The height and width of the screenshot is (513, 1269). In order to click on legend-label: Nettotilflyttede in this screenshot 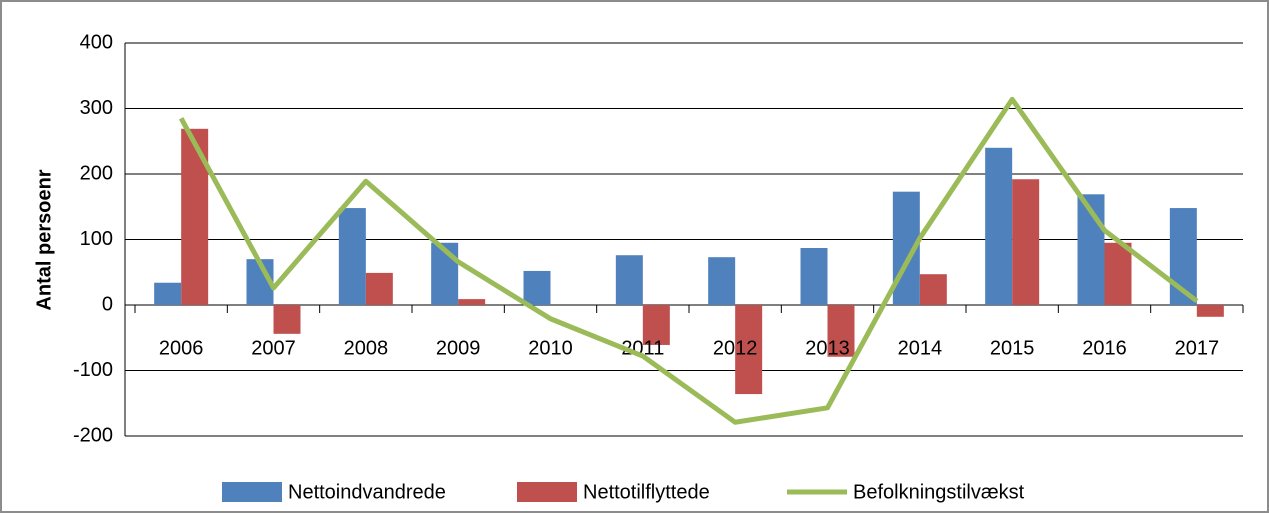, I will do `click(646, 492)`.